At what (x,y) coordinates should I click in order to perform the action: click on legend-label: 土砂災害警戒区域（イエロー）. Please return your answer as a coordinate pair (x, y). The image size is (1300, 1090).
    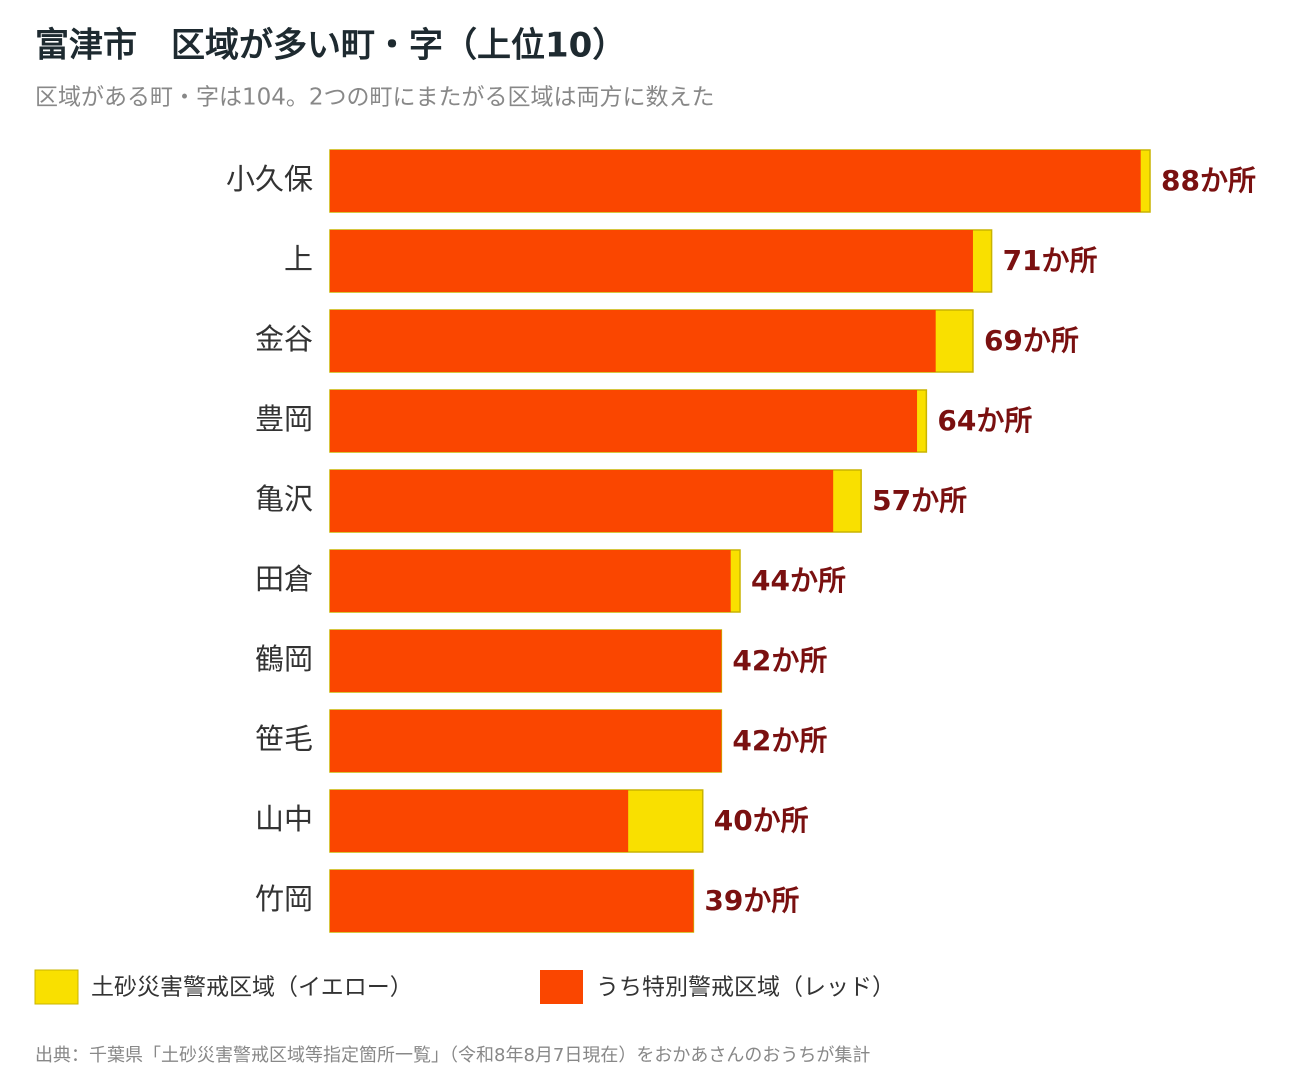
    Looking at the image, I should click on (252, 988).